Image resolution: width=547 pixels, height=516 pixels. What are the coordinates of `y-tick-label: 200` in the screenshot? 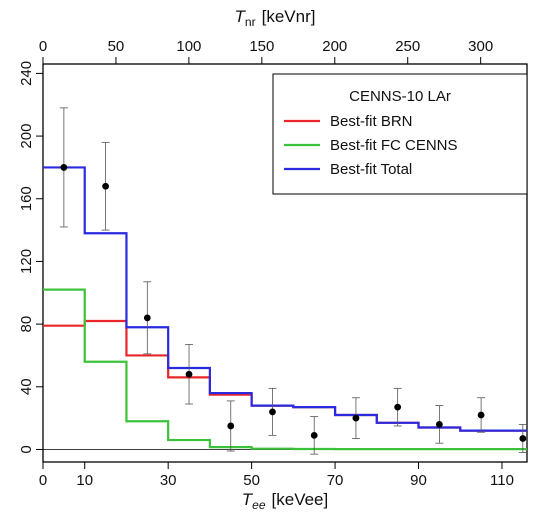 It's located at (26, 136).